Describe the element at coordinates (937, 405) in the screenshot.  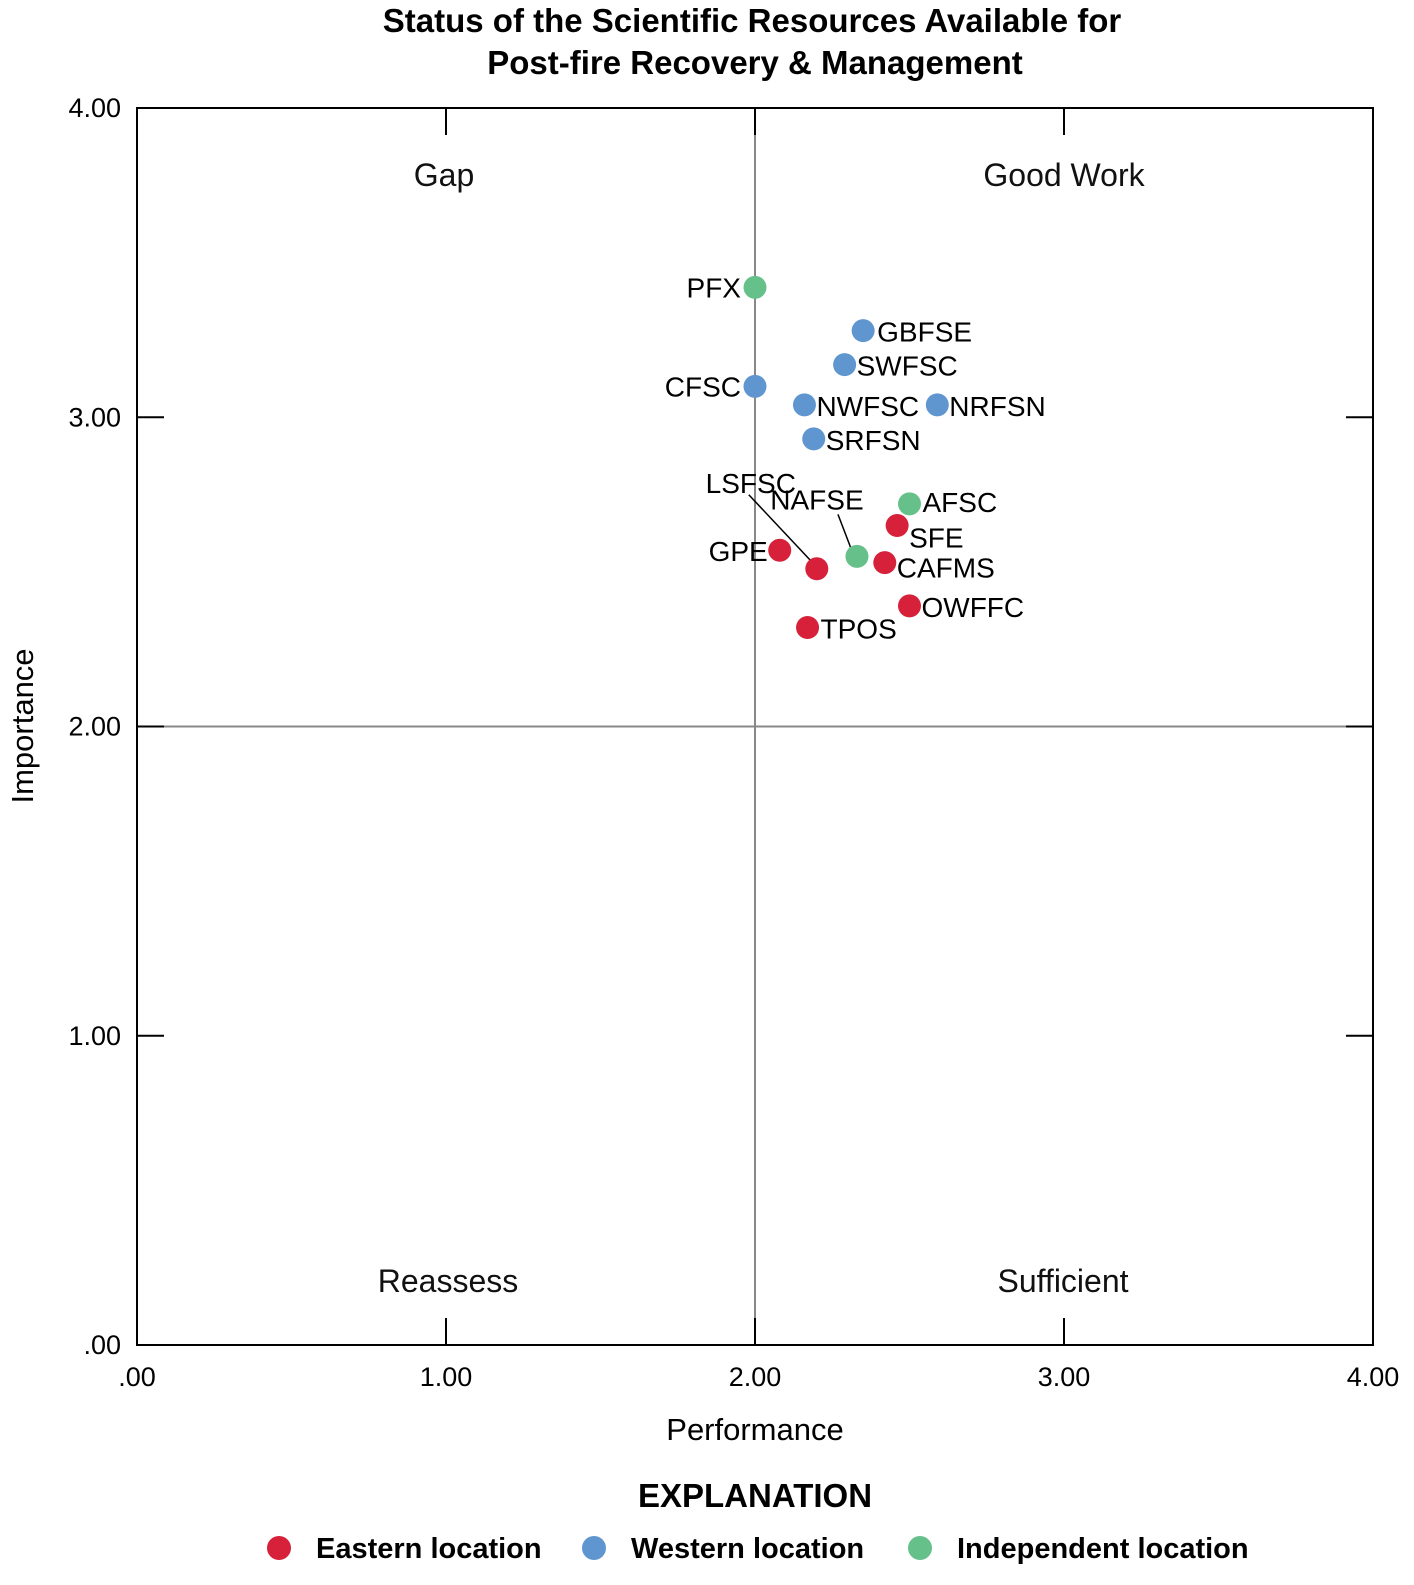
I see `data-point-nrfsn` at that location.